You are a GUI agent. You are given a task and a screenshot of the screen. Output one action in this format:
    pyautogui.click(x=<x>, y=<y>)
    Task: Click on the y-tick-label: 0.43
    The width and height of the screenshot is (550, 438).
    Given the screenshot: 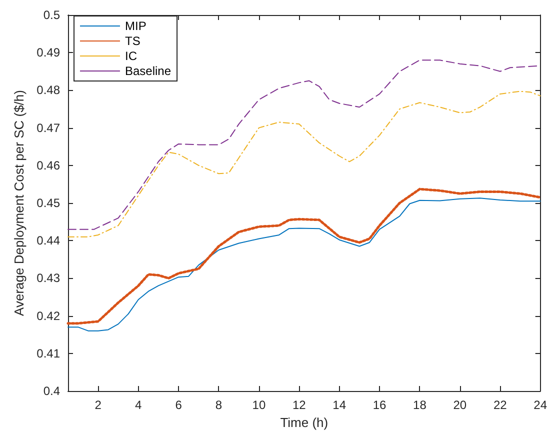 What is the action you would take?
    pyautogui.click(x=48, y=278)
    